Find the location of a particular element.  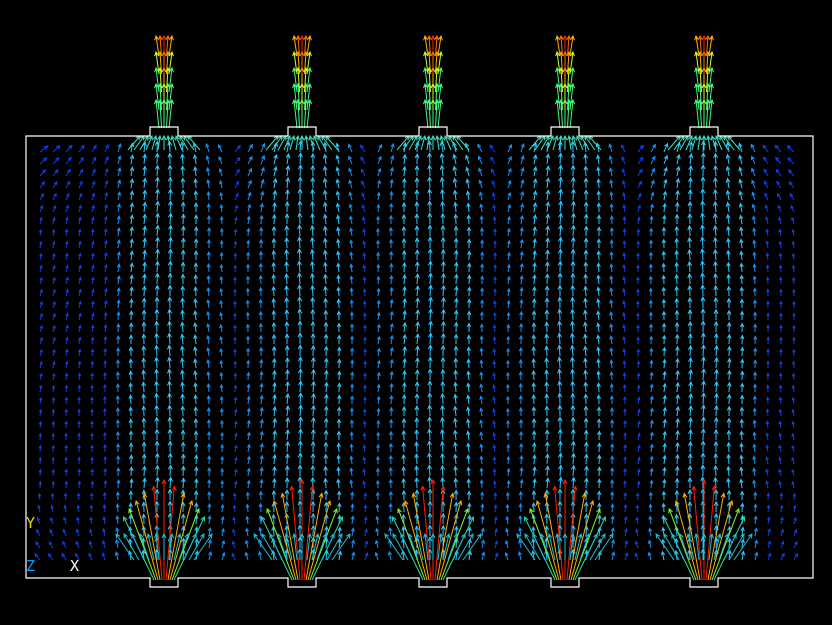

triad-x-label: X is located at coordinates (74, 566).